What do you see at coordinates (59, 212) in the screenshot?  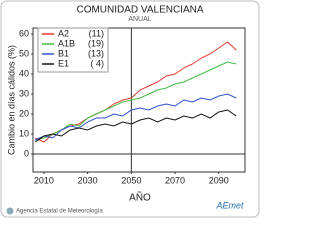 I see `footer: Agencia Estatal de Meteorología` at bounding box center [59, 212].